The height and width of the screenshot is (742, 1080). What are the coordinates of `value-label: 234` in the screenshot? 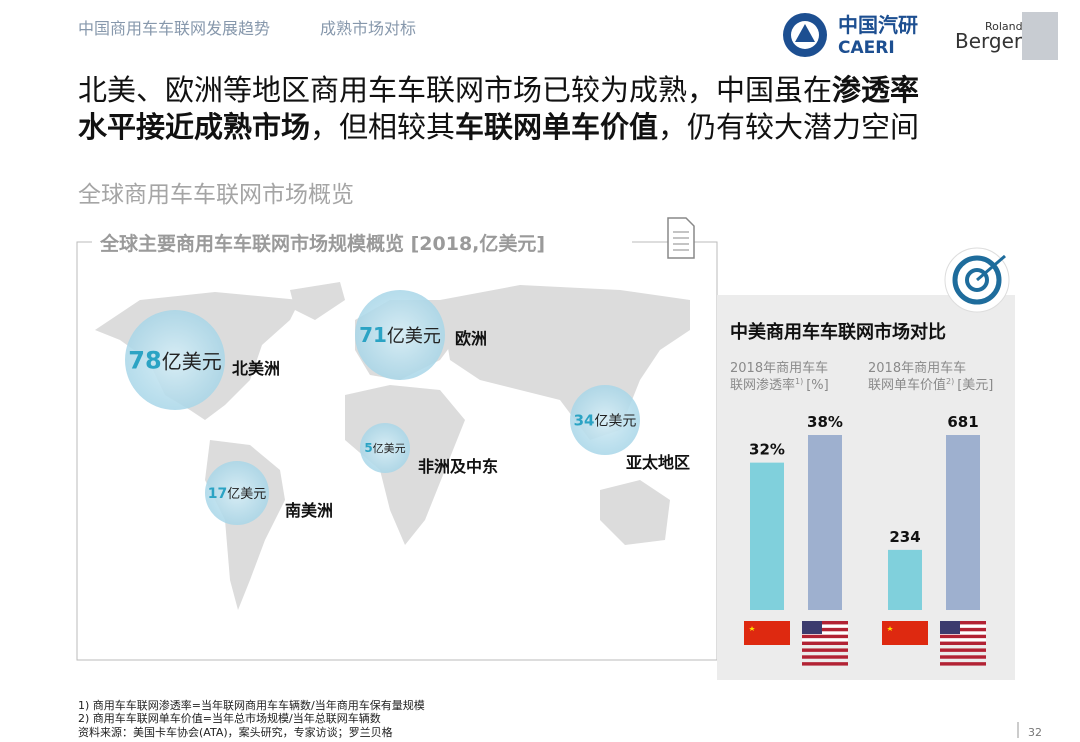 It's located at (904, 537).